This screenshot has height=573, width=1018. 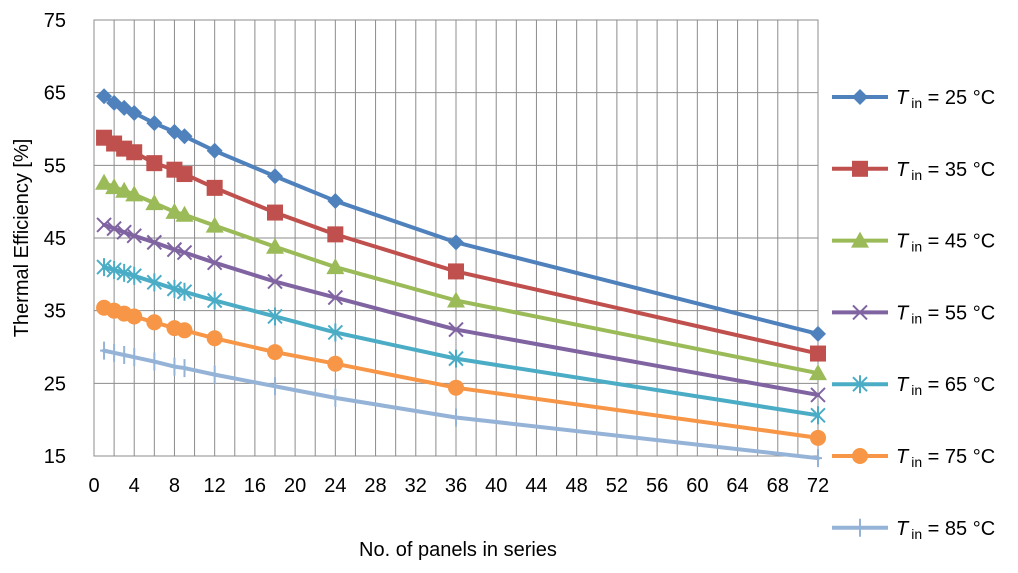 What do you see at coordinates (295, 486) in the screenshot?
I see `x-tick-label: 20` at bounding box center [295, 486].